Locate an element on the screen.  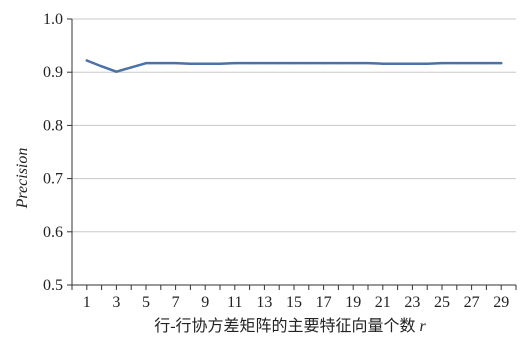
x-tick-label: 5 is located at coordinates (146, 302).